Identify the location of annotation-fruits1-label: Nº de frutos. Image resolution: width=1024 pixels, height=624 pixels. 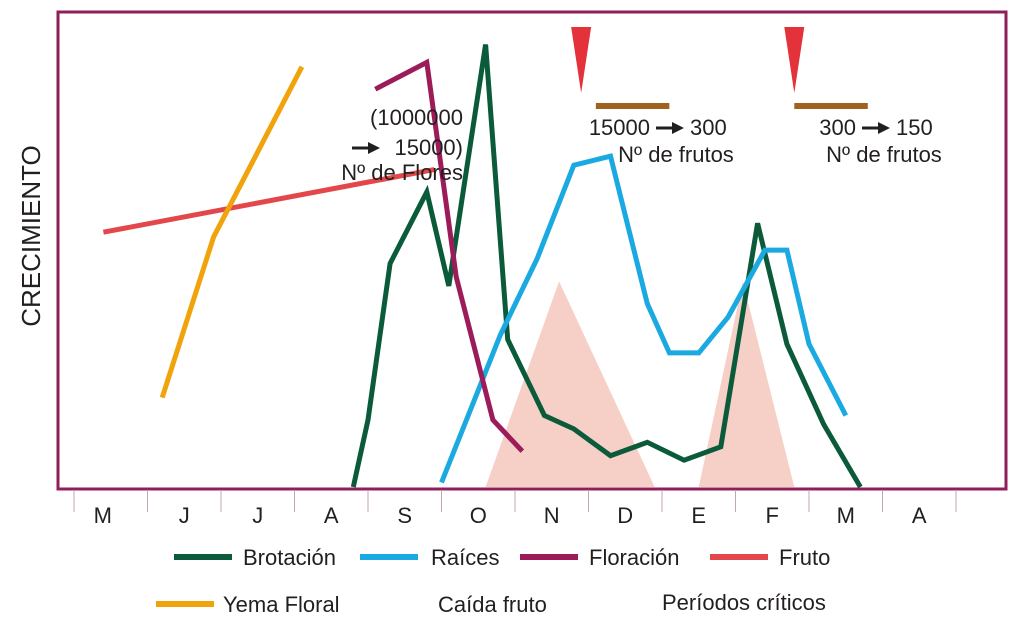
(676, 154).